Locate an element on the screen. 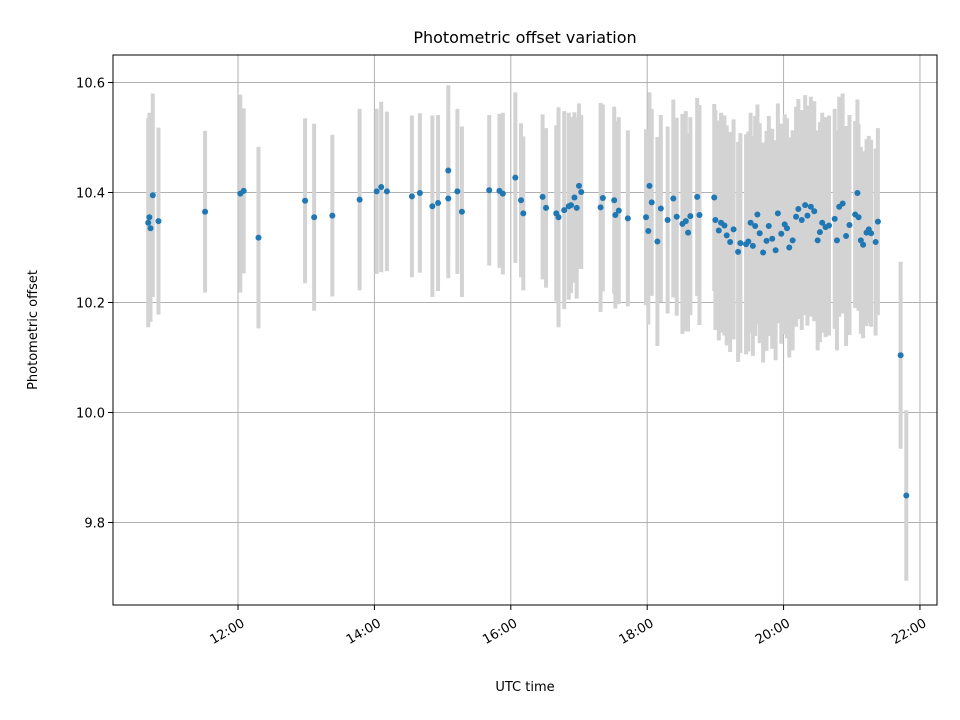 Image resolution: width=960 pixels, height=720 pixels. x-axis-label: UTC time is located at coordinates (524, 687).